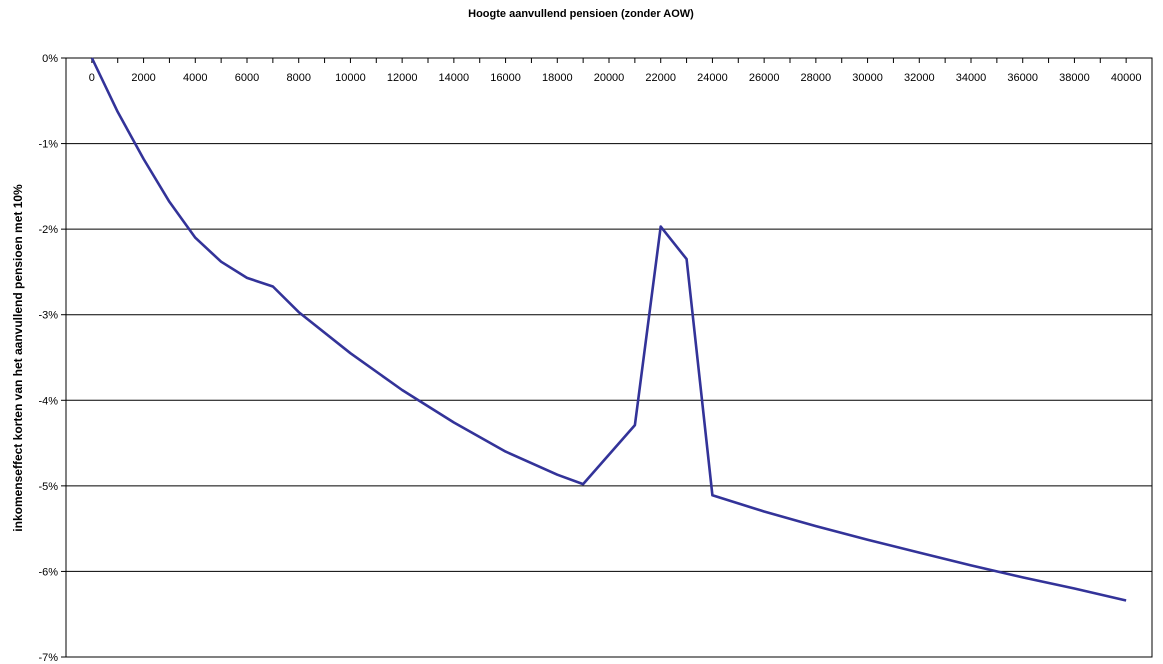 The width and height of the screenshot is (1163, 664). Describe the element at coordinates (143, 78) in the screenshot. I see `x-tick-label-1: 2000` at that location.